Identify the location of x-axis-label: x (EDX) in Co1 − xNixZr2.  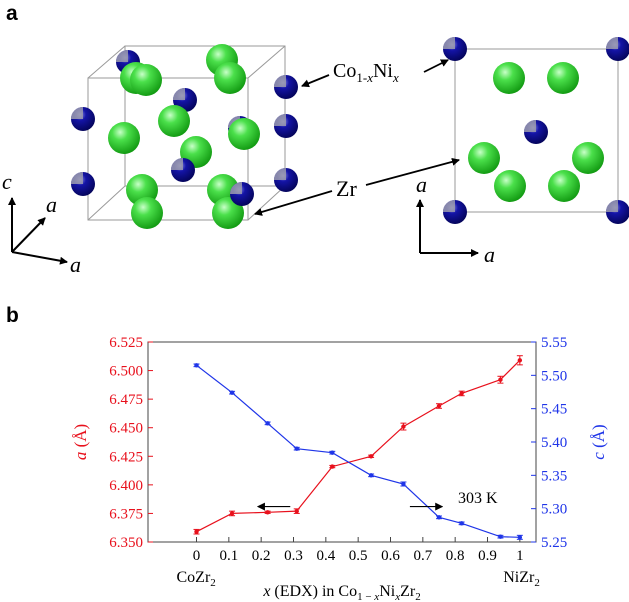
(341, 592).